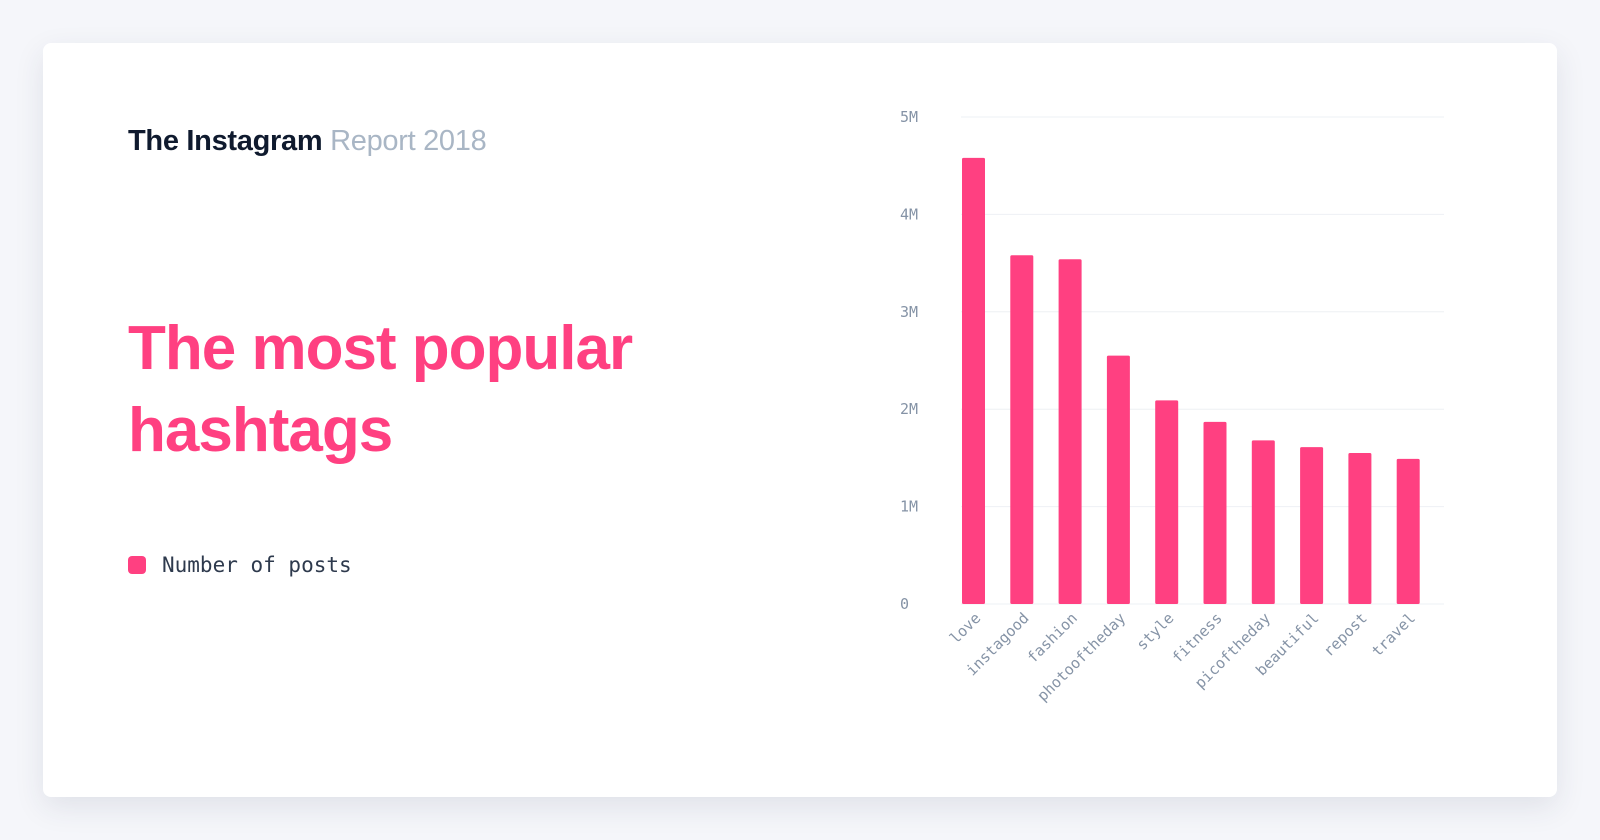 The height and width of the screenshot is (840, 1600). Describe the element at coordinates (909, 409) in the screenshot. I see `y-tick-label: 2M` at that location.